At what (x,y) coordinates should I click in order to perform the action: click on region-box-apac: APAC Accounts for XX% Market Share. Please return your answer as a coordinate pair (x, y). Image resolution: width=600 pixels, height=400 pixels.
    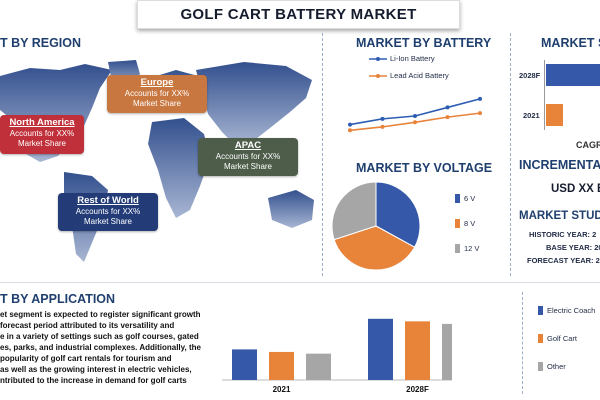
    Looking at the image, I should click on (248, 157).